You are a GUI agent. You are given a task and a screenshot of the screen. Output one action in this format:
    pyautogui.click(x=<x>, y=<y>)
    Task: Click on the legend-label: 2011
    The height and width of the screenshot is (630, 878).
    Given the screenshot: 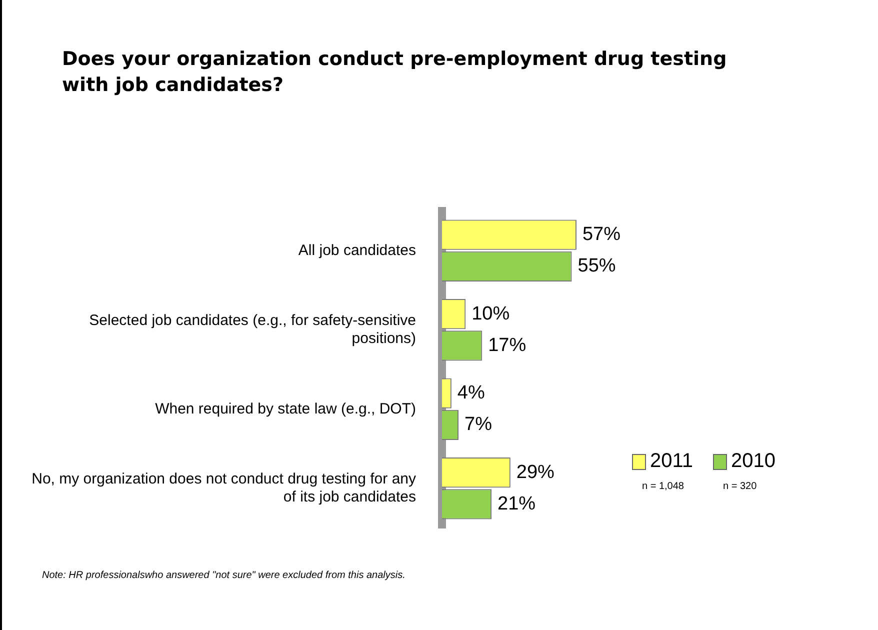 What is the action you would take?
    pyautogui.click(x=672, y=461)
    